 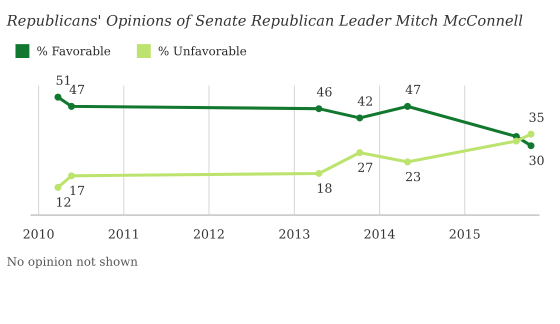 I want to click on x-tick-label: 2011, so click(x=123, y=234).